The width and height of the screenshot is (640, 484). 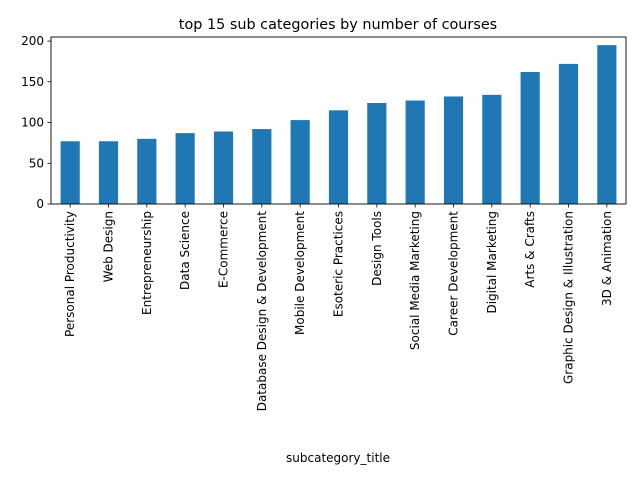 What do you see at coordinates (377, 248) in the screenshot?
I see `x-tick-label-8: Design Tools` at bounding box center [377, 248].